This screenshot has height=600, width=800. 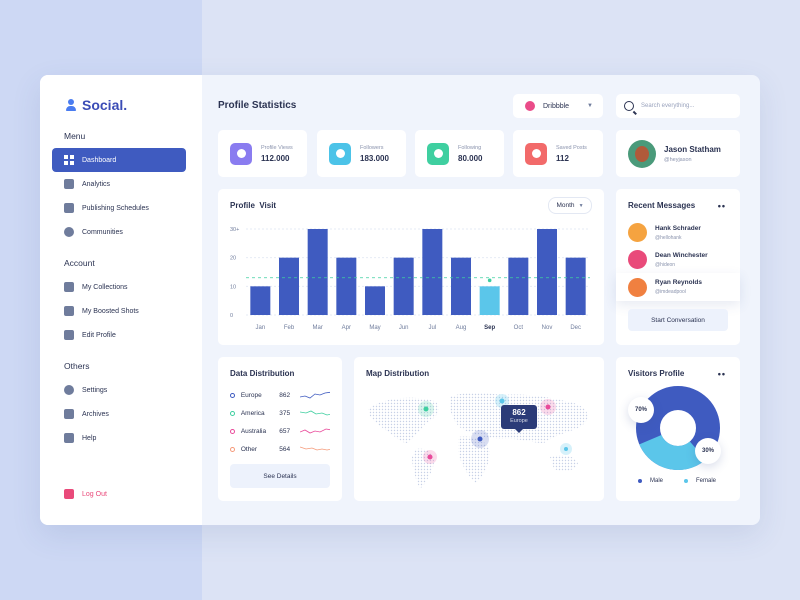 What do you see at coordinates (252, 413) in the screenshot?
I see `distribution-name: America` at bounding box center [252, 413].